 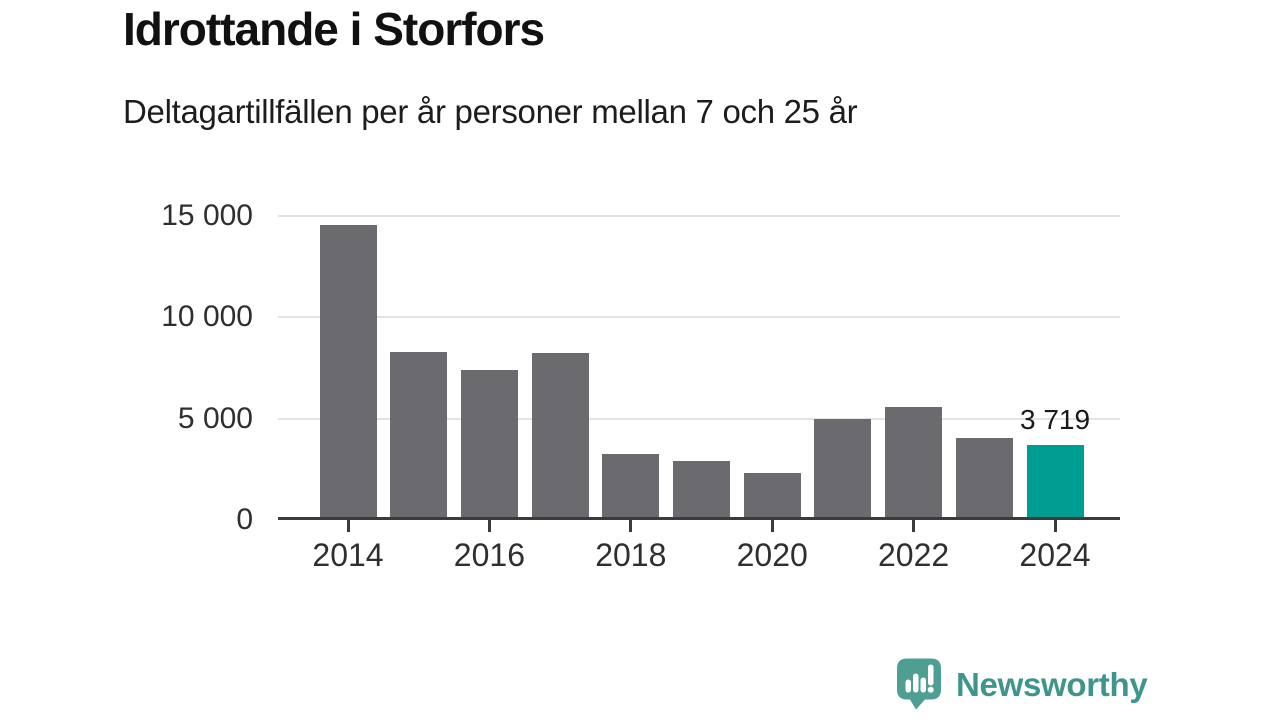 I want to click on x-axis-label-2016: 2016, so click(x=489, y=555).